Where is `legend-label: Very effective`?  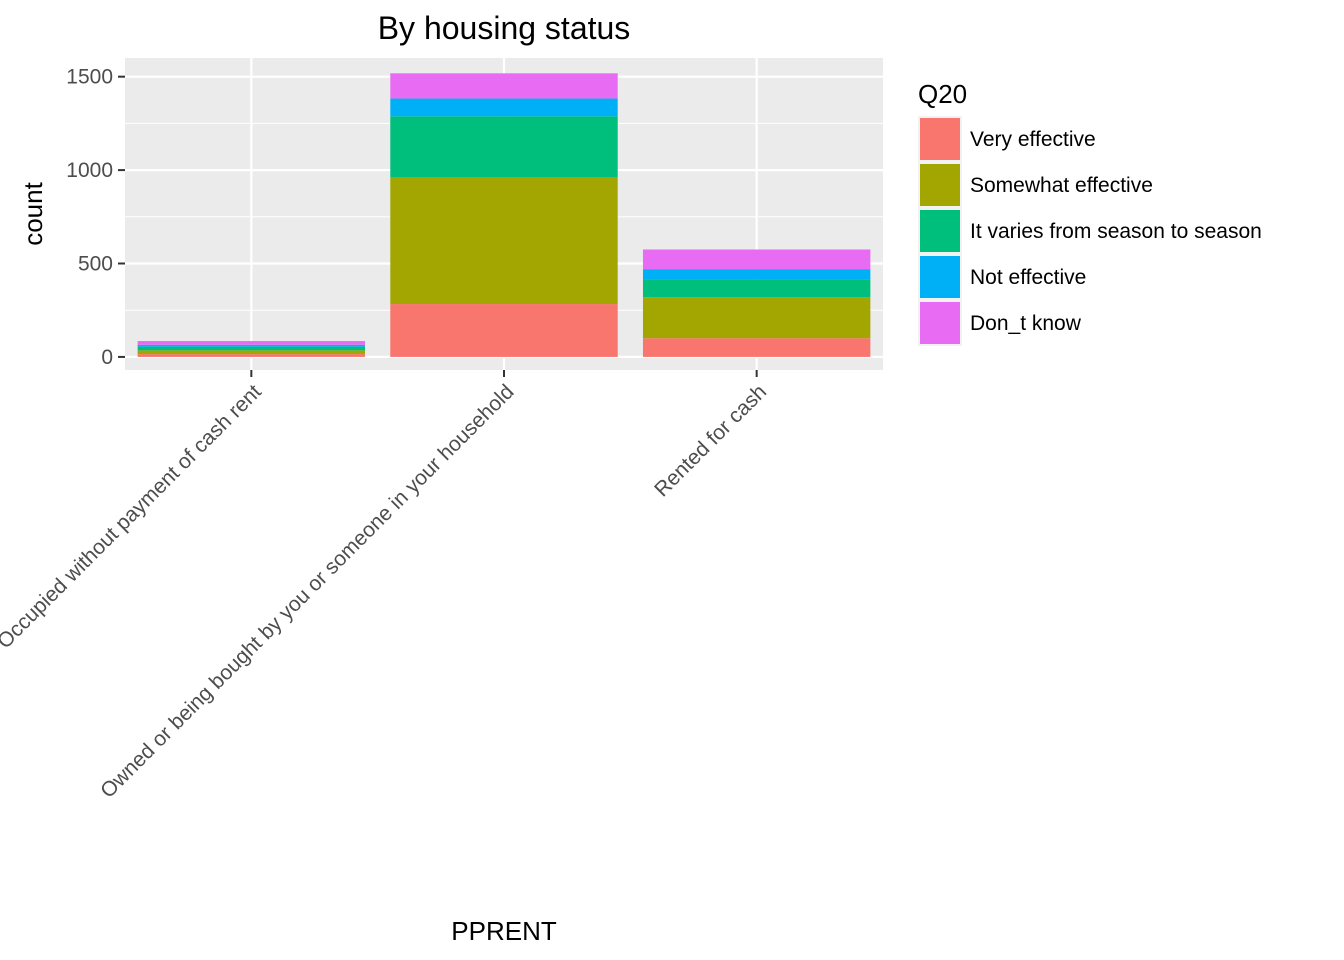 legend-label: Very effective is located at coordinates (1033, 139).